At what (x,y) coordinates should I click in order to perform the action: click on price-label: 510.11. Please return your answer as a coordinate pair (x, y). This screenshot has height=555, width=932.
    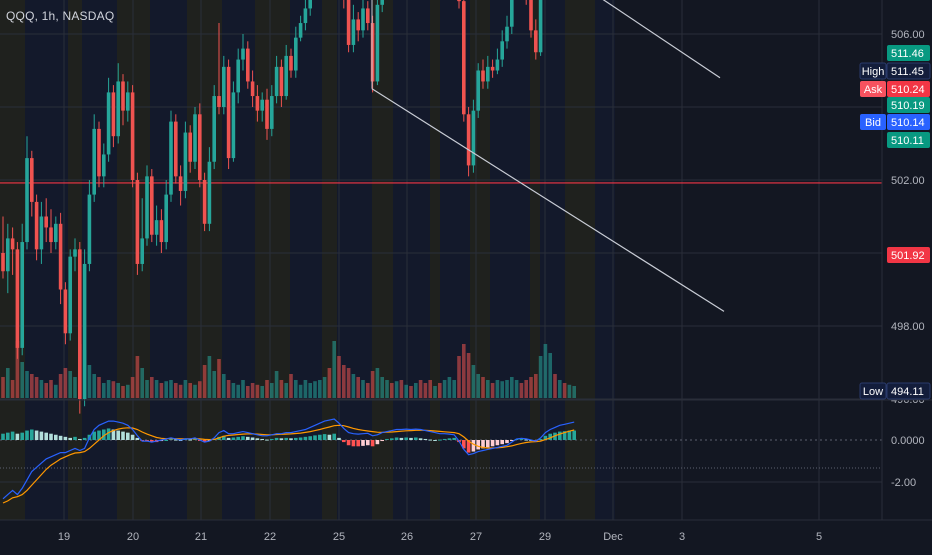
    Looking at the image, I should click on (908, 140).